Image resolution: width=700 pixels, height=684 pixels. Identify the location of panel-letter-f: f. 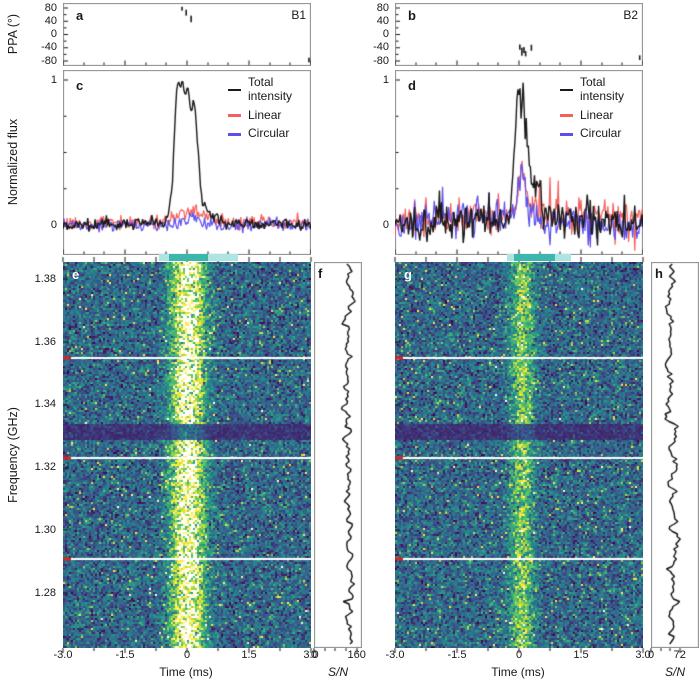
(320, 273).